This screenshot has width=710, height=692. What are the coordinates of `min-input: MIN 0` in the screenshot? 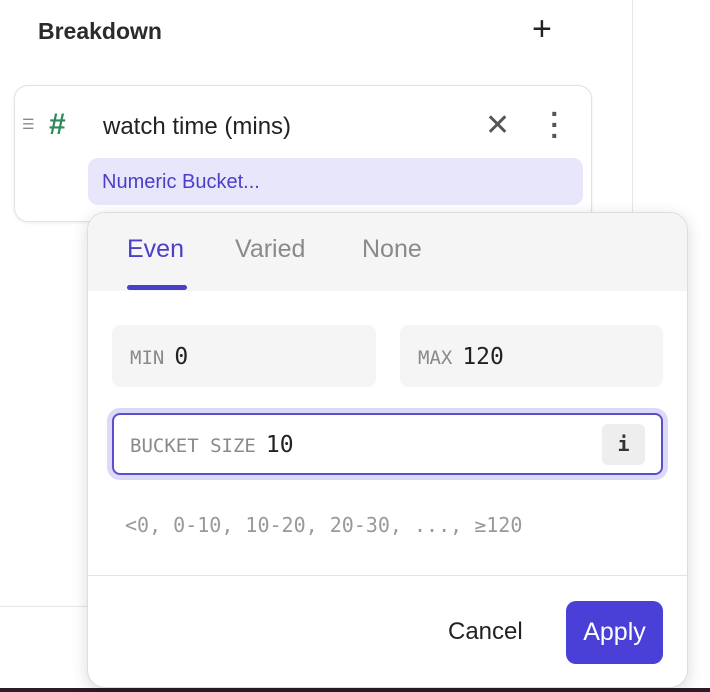 It's located at (244, 356).